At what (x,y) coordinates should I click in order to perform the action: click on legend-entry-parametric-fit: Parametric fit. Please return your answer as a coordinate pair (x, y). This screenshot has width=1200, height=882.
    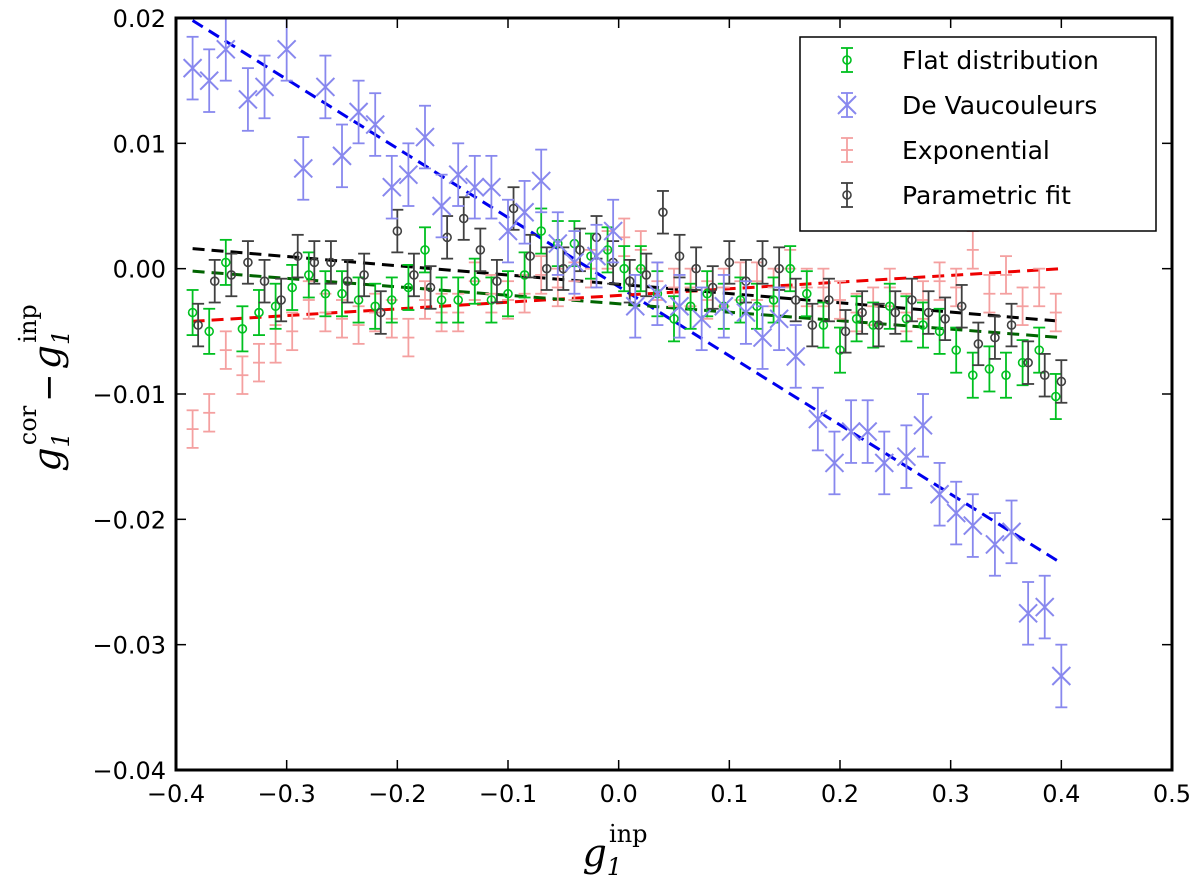
    Looking at the image, I should click on (956, 195).